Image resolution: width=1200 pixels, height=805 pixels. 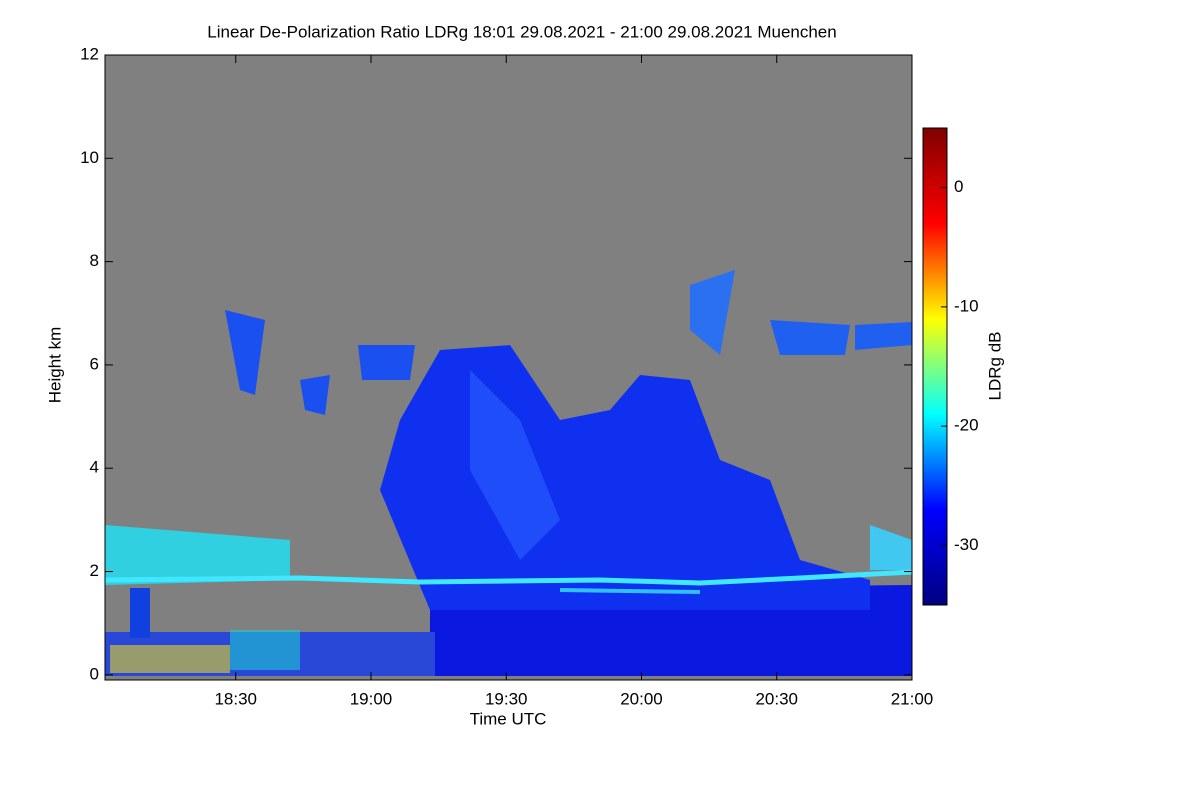 What do you see at coordinates (958, 186) in the screenshot?
I see `colorbar-tick-label: 0` at bounding box center [958, 186].